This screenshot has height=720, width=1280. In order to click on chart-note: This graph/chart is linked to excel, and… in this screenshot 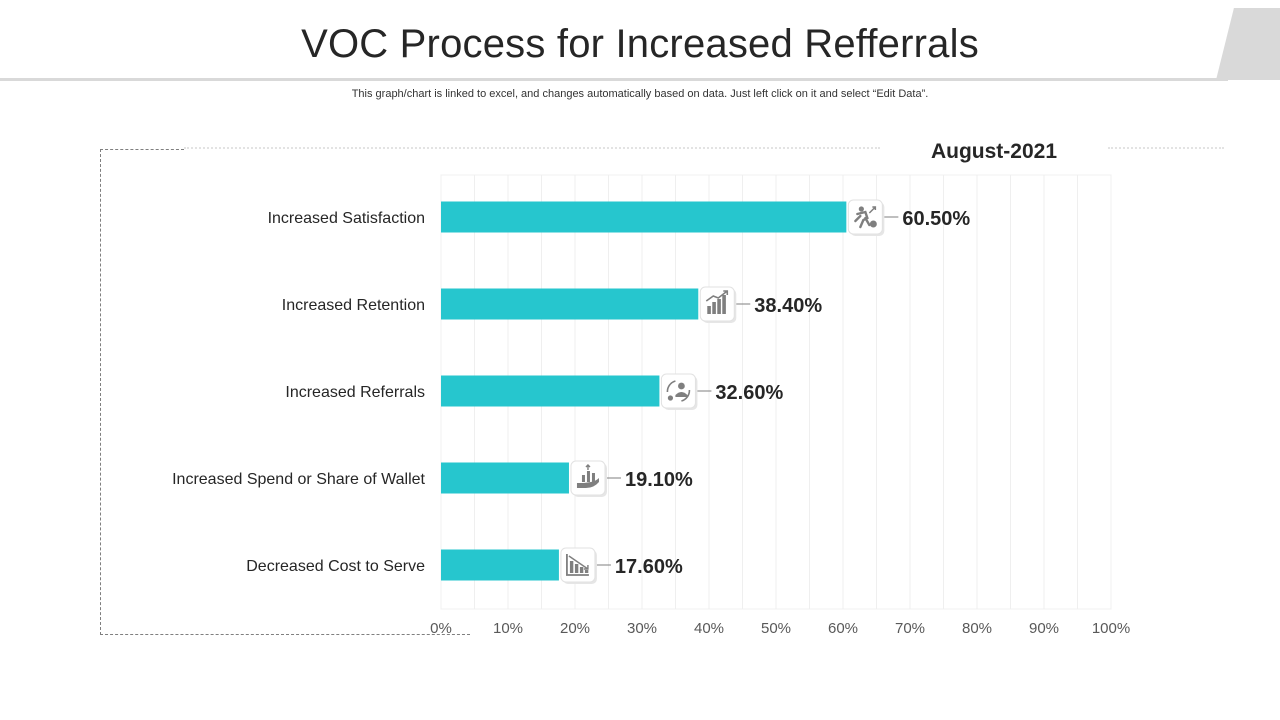, I will do `click(640, 94)`.